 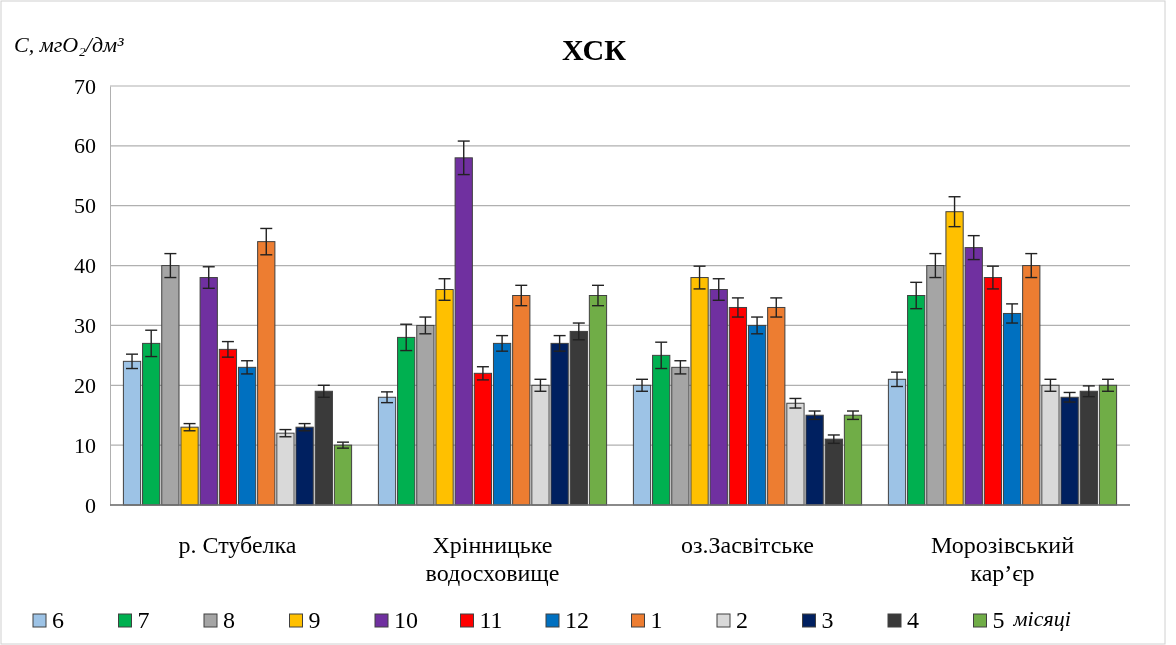 I want to click on legend-label: 3, so click(x=827, y=620).